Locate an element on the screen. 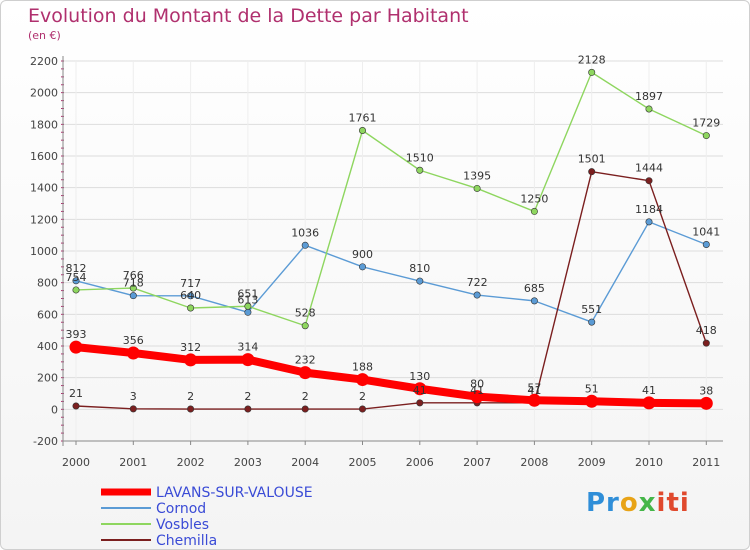 Image resolution: width=750 pixels, height=550 pixels. data-label: 766 is located at coordinates (133, 275).